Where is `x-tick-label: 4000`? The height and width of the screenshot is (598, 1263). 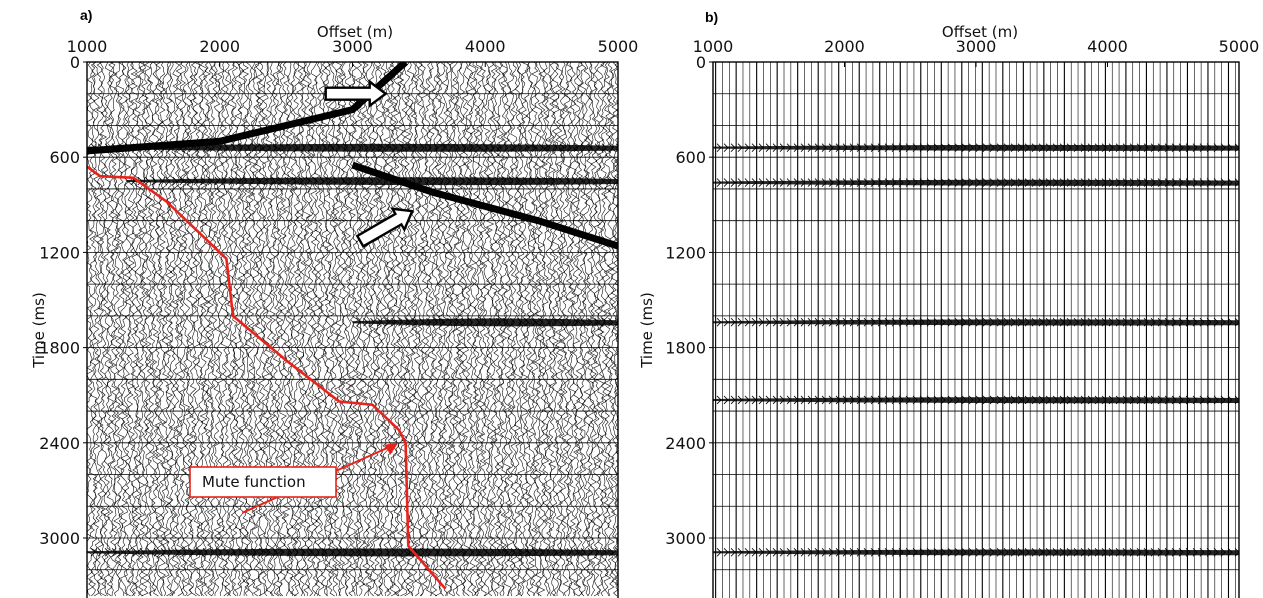
x-tick-label: 4000 is located at coordinates (1107, 46).